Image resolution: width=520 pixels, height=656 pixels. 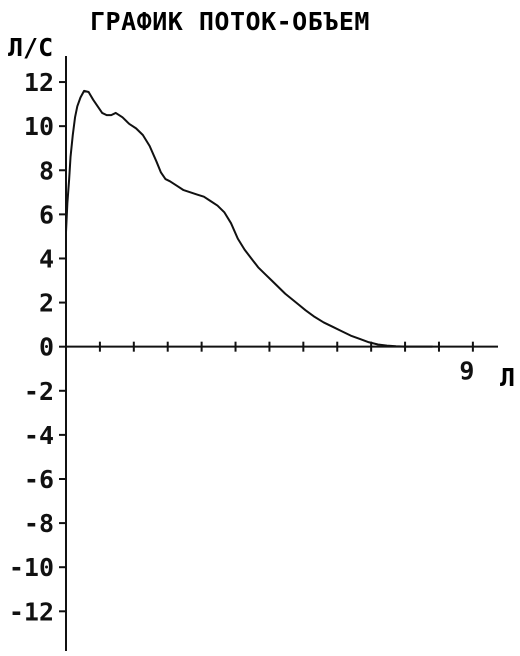 What do you see at coordinates (39, 391) in the screenshot?
I see `y-tick-label: -2` at bounding box center [39, 391].